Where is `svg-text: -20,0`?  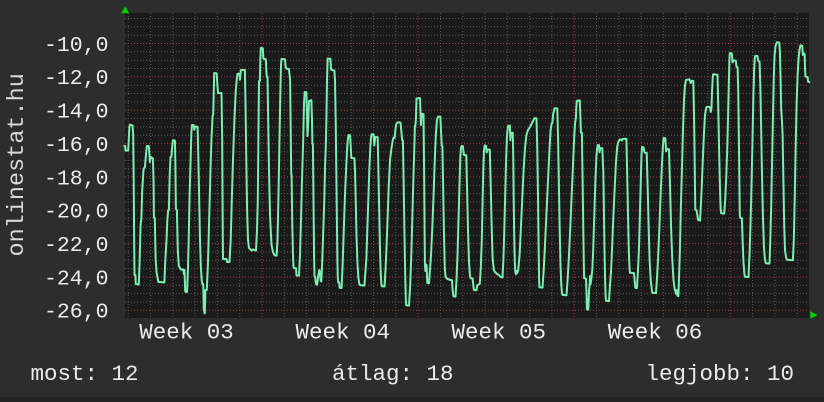 svg-text: -20,0 is located at coordinates (76, 213).